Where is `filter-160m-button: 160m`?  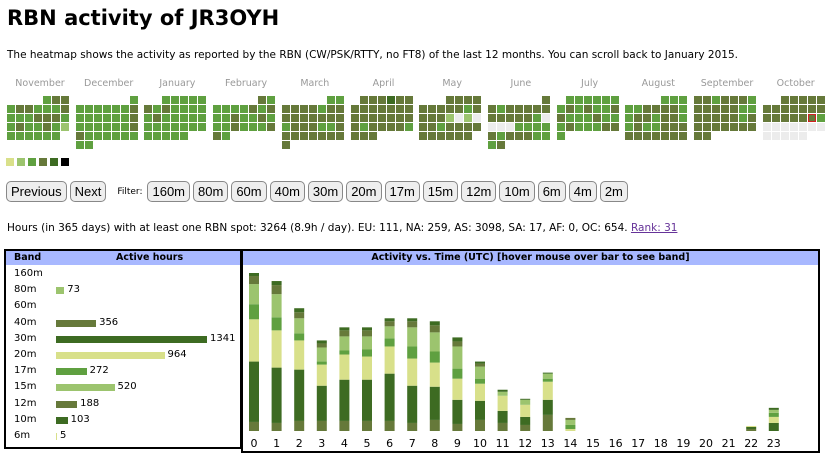
filter-160m-button: 160m is located at coordinates (169, 191).